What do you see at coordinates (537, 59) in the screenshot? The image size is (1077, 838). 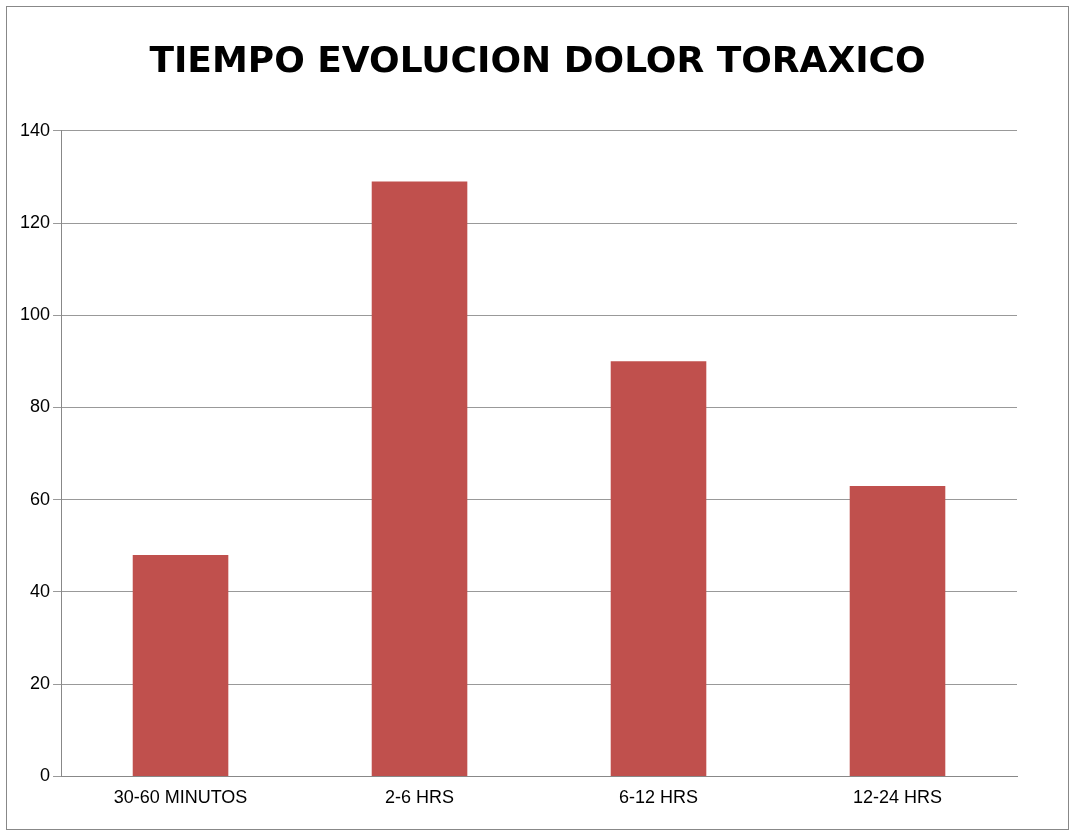 I see `chart-title: TIEMPO EVOLUCION DOLOR TORAXICO` at bounding box center [537, 59].